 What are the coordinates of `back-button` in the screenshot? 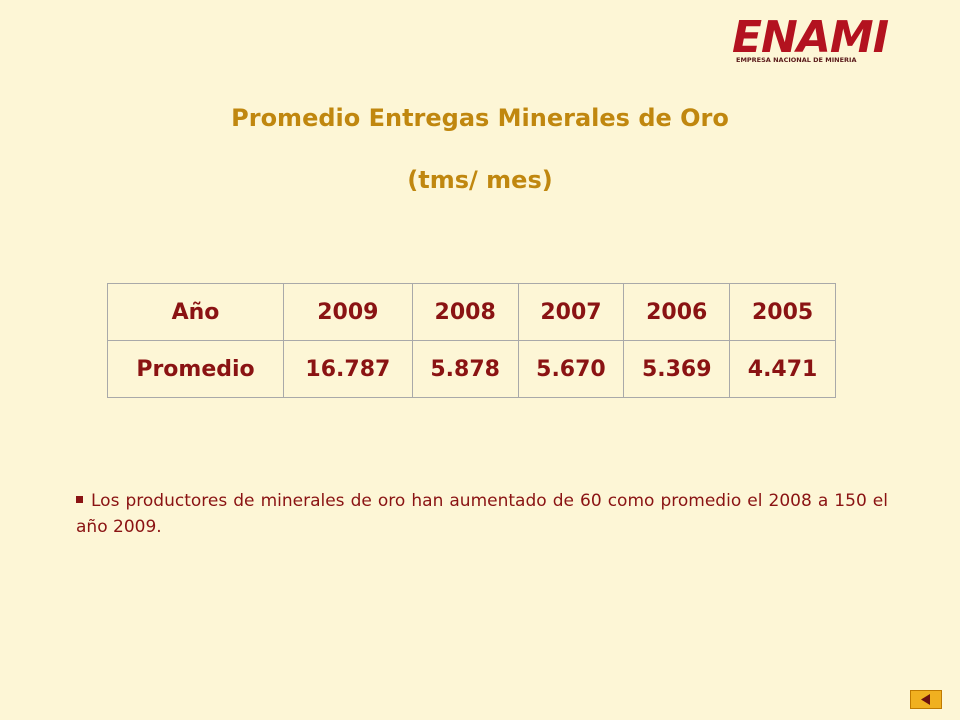 It's located at (926, 699).